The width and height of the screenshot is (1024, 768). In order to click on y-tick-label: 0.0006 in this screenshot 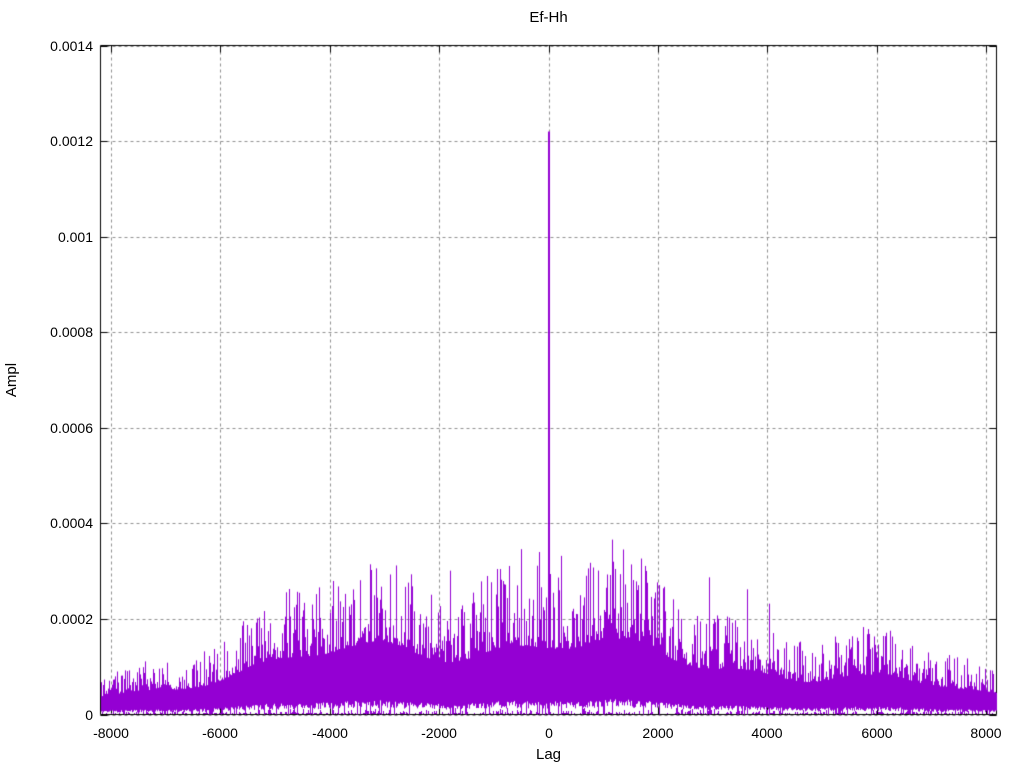, I will do `click(71, 428)`.